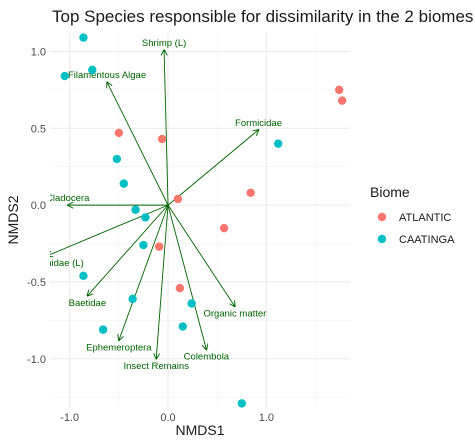 This screenshot has height=447, width=475. Describe the element at coordinates (162, 282) in the screenshot. I see `vector-arrow-insect-remains` at that location.